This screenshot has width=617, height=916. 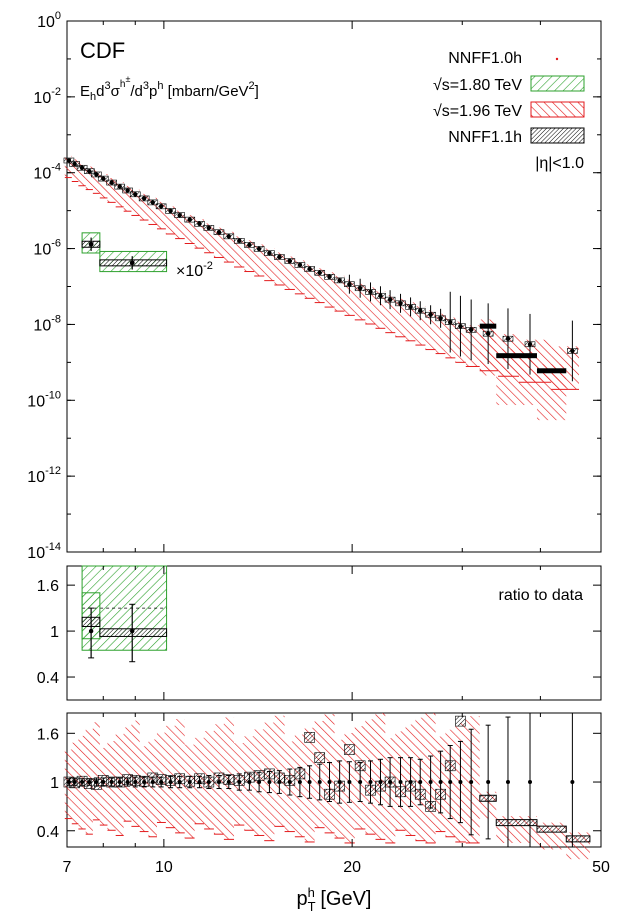 I want to click on mid-y-tick-label: 1, so click(x=54, y=632).